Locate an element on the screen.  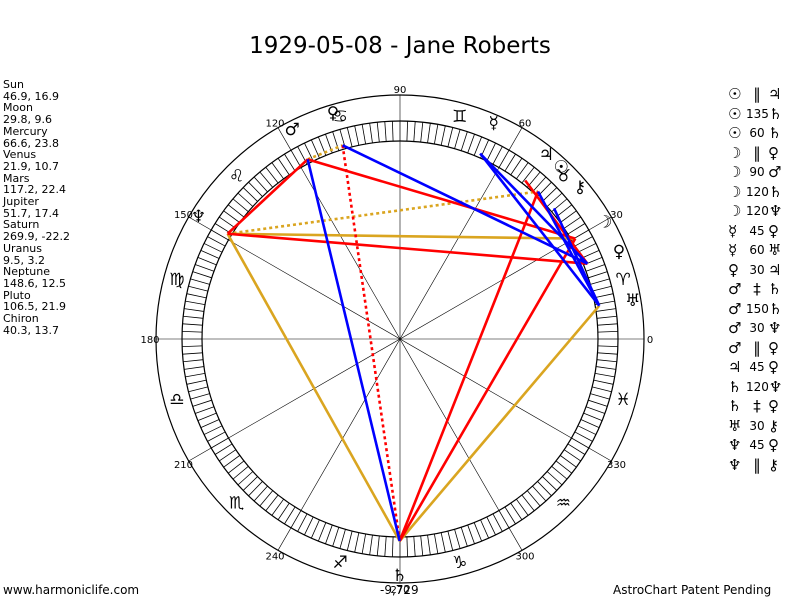
degree-label: 330 is located at coordinates (616, 465).